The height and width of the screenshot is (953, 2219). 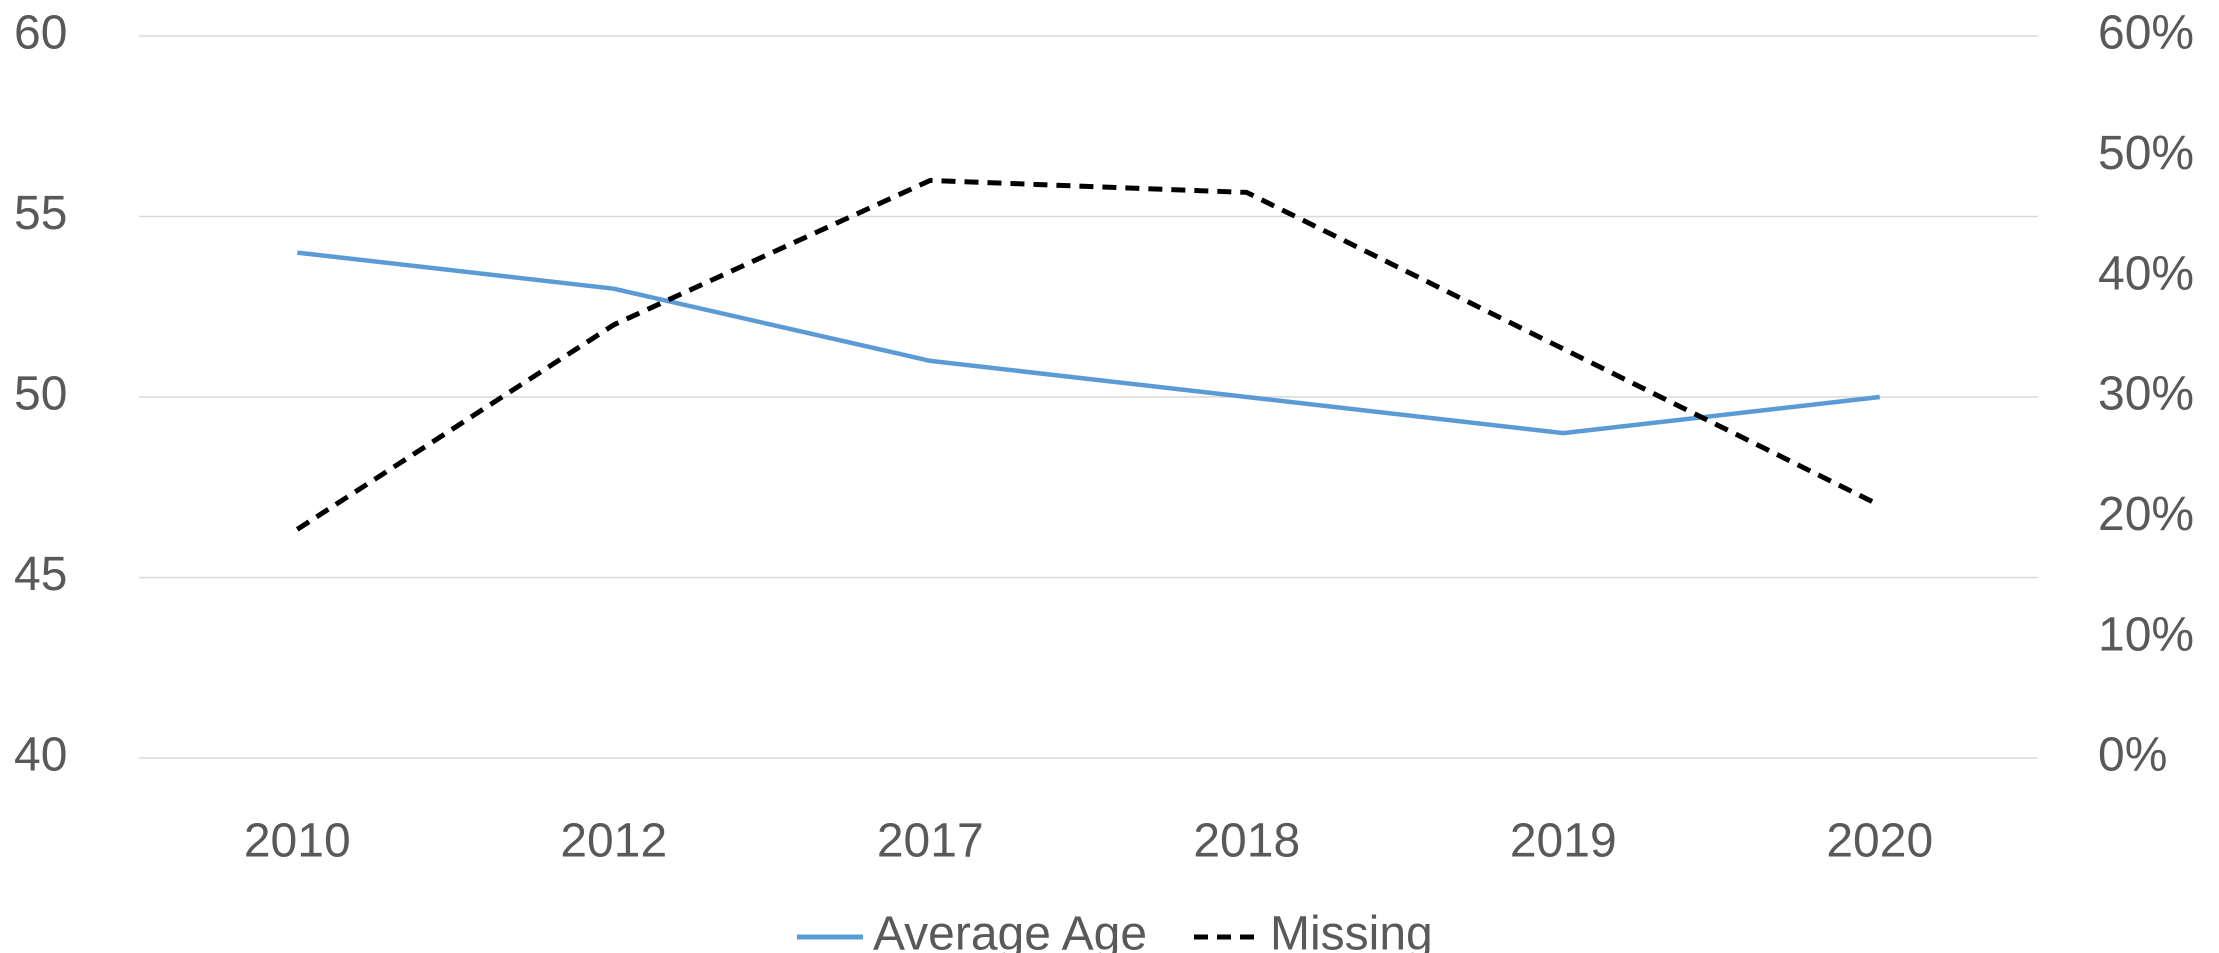 What do you see at coordinates (613, 841) in the screenshot?
I see `x-tick-label: 2012` at bounding box center [613, 841].